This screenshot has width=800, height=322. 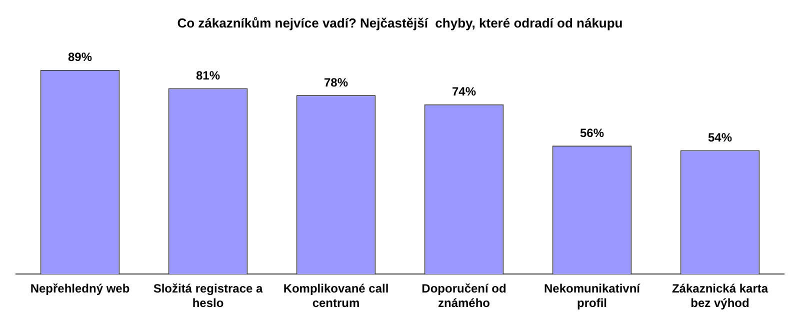 I want to click on x-tick-label: Nekomunikativní profil, so click(x=592, y=296).